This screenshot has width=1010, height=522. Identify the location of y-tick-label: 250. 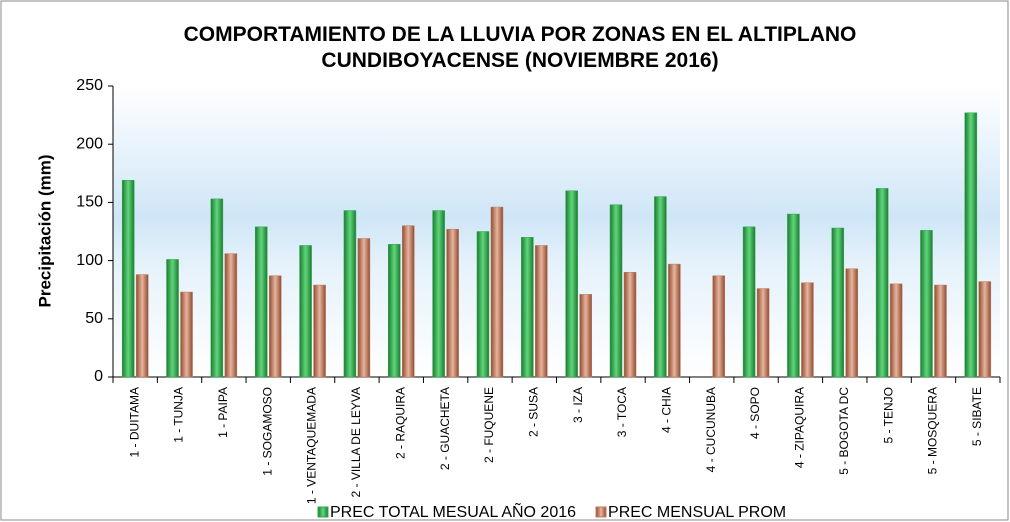
(89, 85).